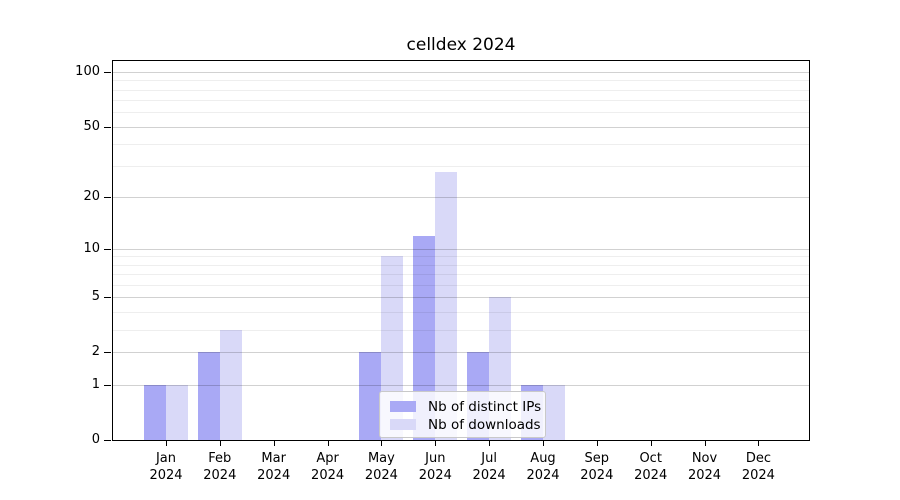 This screenshot has height=500, width=900. Describe the element at coordinates (177, 412) in the screenshot. I see `bar-jan-downloads` at that location.